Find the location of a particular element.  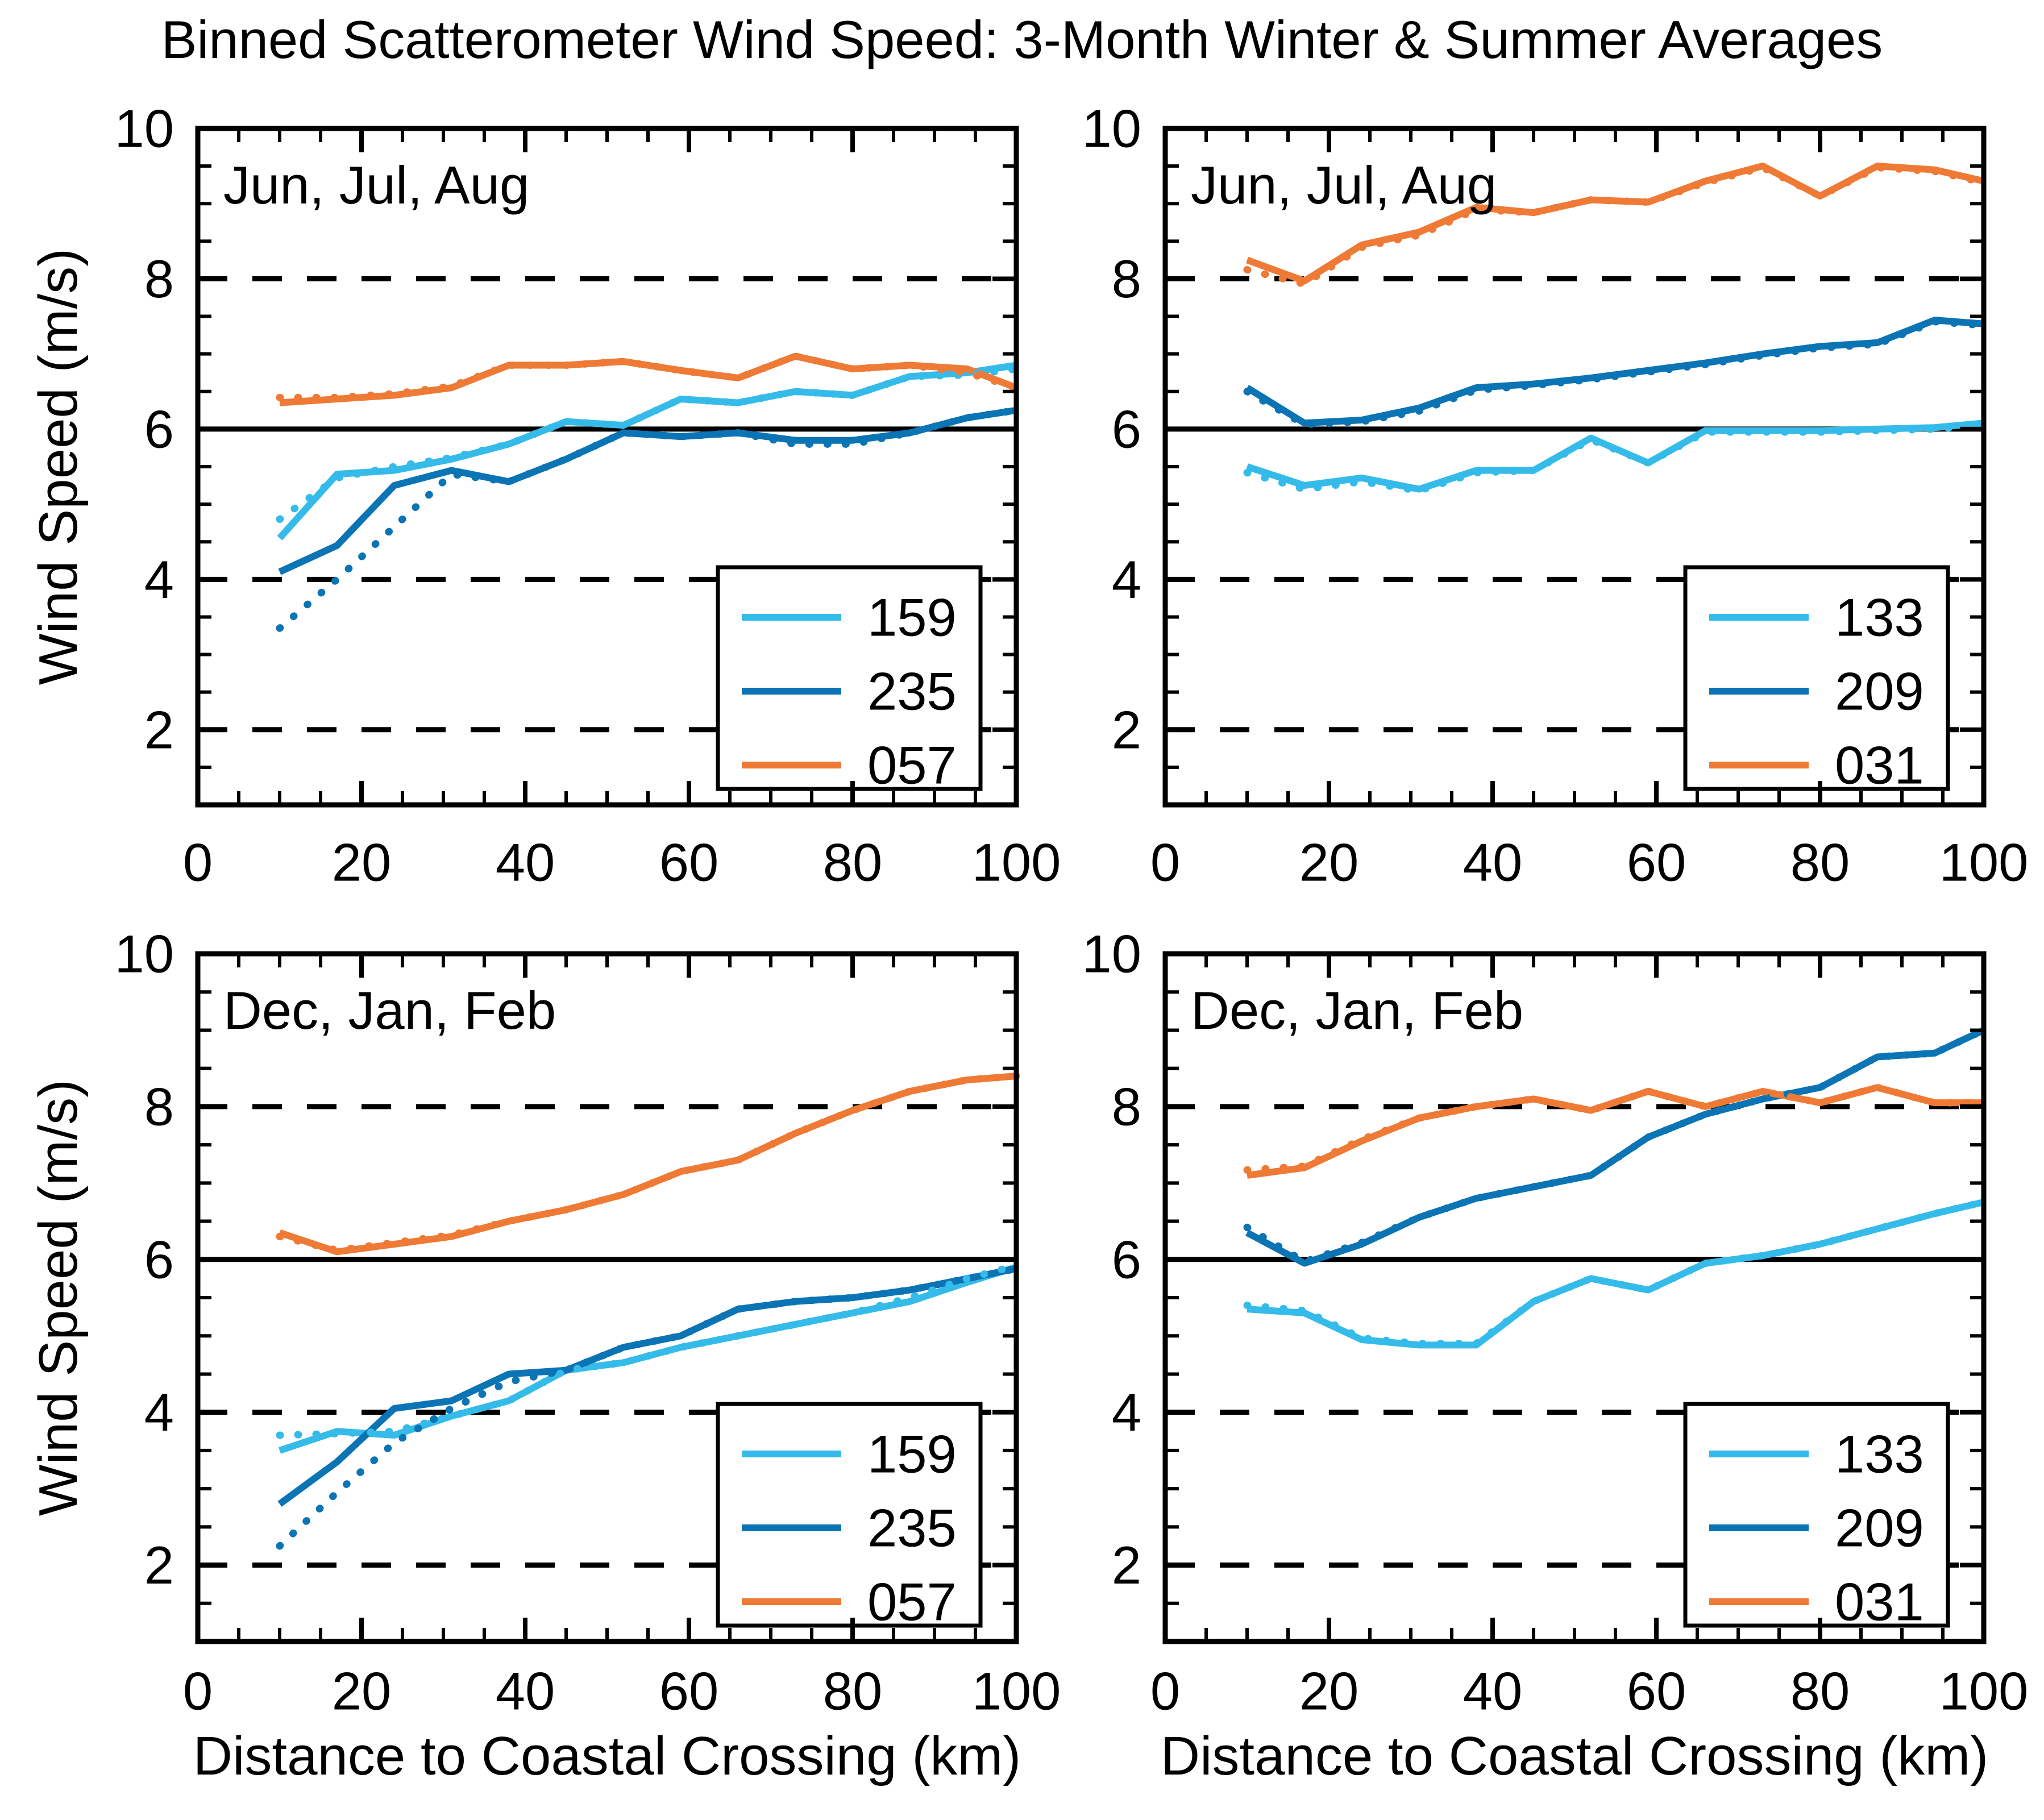

series-031-solid is located at coordinates (1615, 224).